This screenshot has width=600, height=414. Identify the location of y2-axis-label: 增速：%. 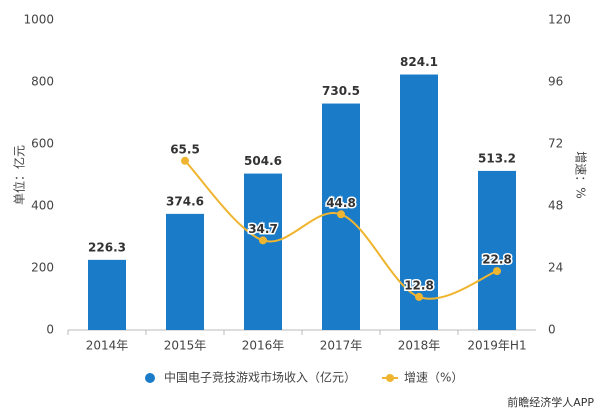
(581, 174).